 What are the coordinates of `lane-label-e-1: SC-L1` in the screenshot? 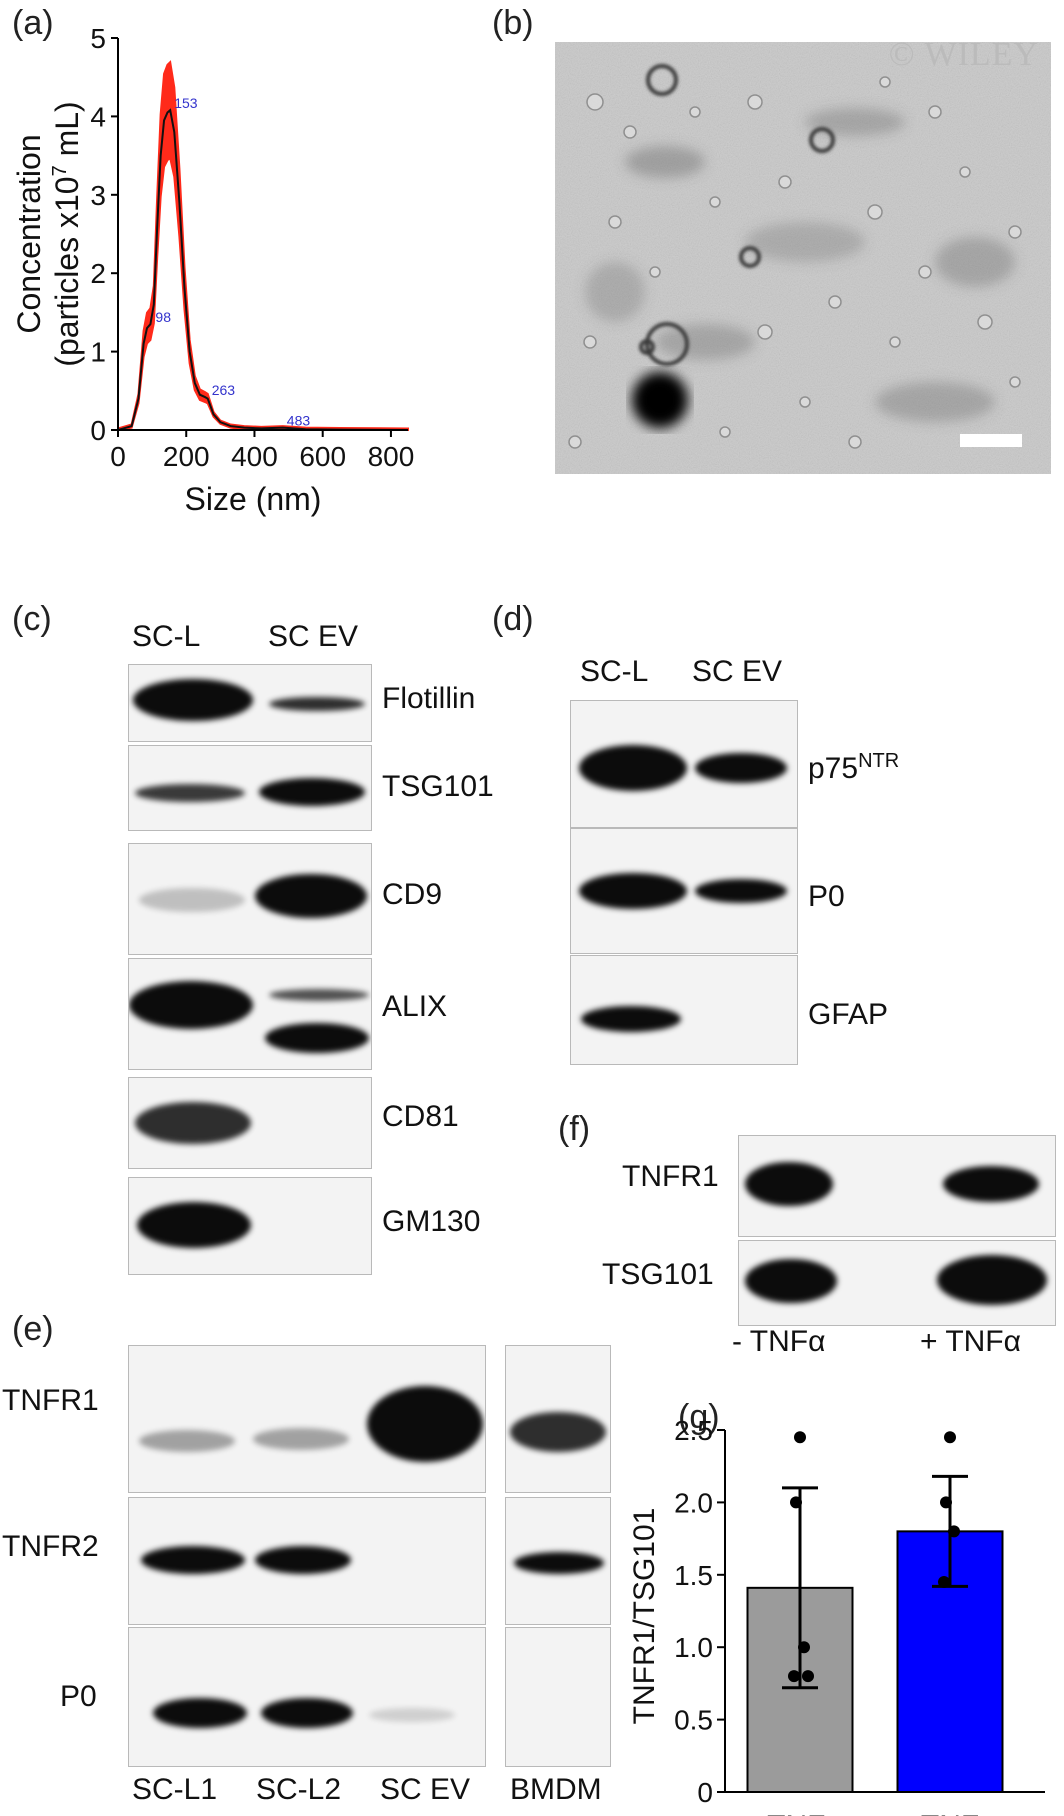 It's located at (175, 1789).